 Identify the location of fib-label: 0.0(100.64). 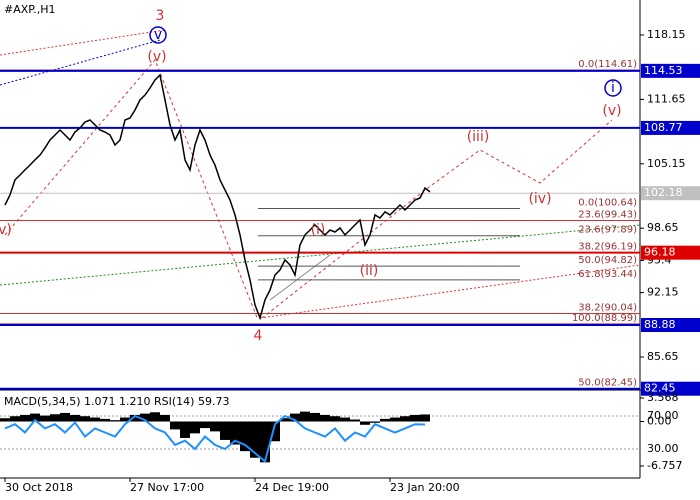
(607, 202).